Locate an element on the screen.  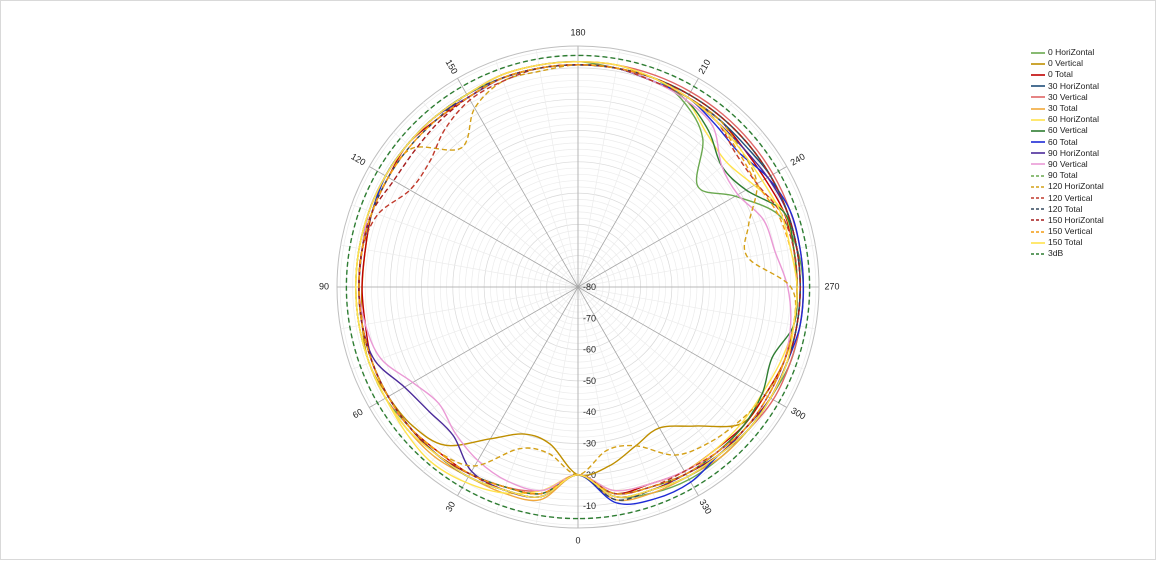
legend-label: 150 Total is located at coordinates (1065, 242).